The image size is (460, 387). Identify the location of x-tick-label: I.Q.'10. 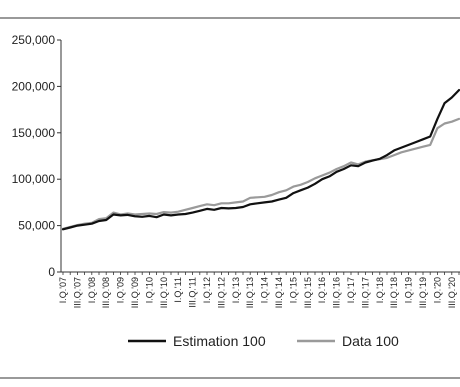
(149, 290).